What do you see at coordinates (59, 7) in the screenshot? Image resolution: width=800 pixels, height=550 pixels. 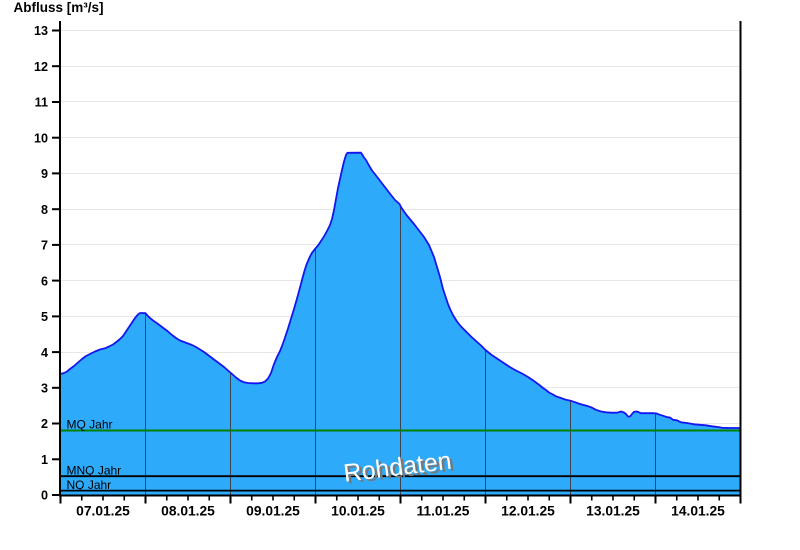 I see `svg-text: Abfluss [m³/s]` at bounding box center [59, 7].